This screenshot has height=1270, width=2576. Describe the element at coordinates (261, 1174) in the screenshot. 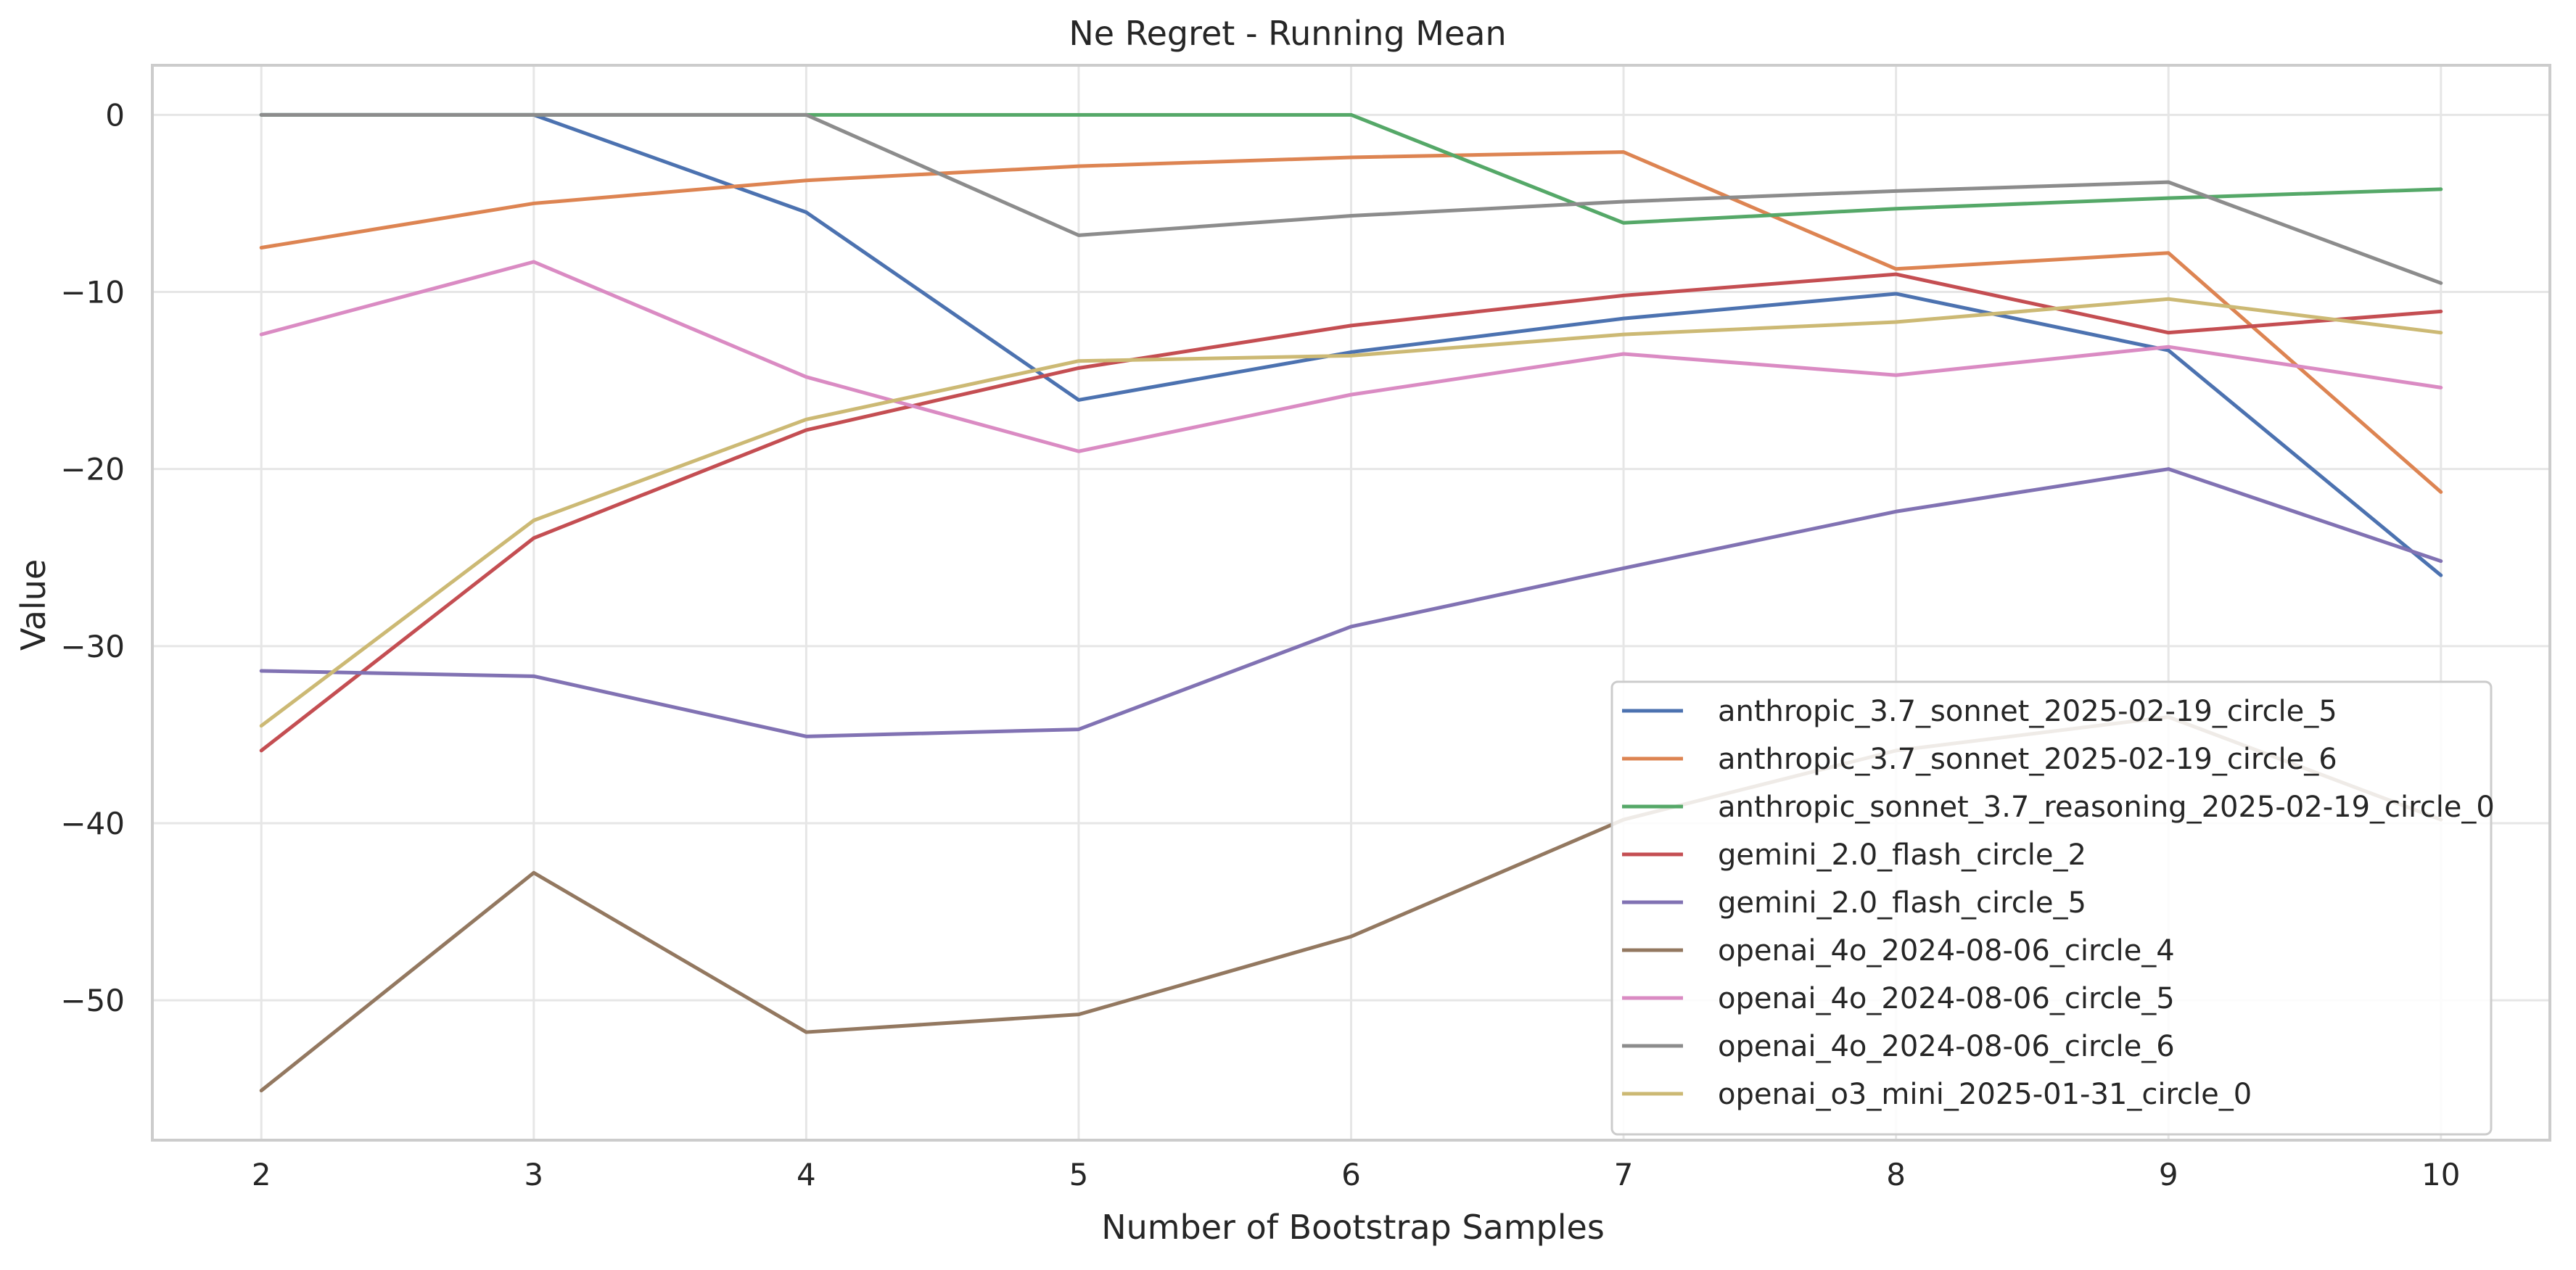

I see `x-tick-label: 2` at that location.